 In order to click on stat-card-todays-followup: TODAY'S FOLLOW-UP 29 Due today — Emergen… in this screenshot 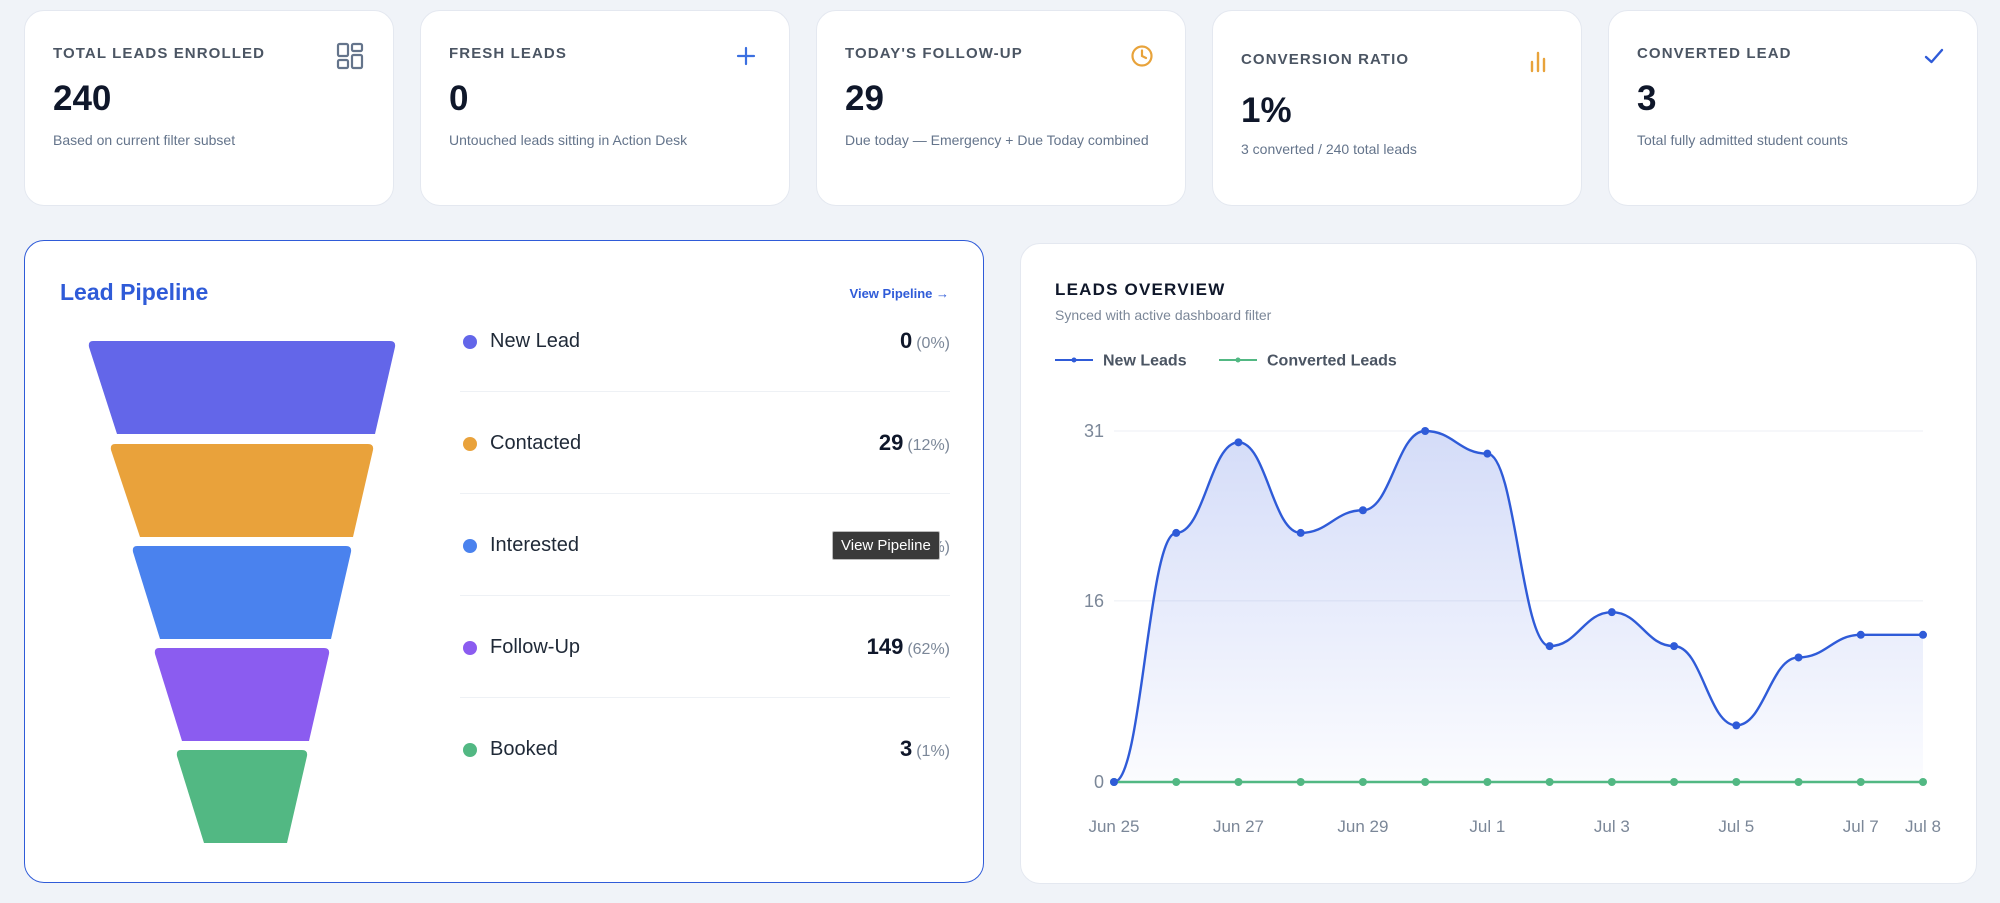, I will do `click(1001, 108)`.